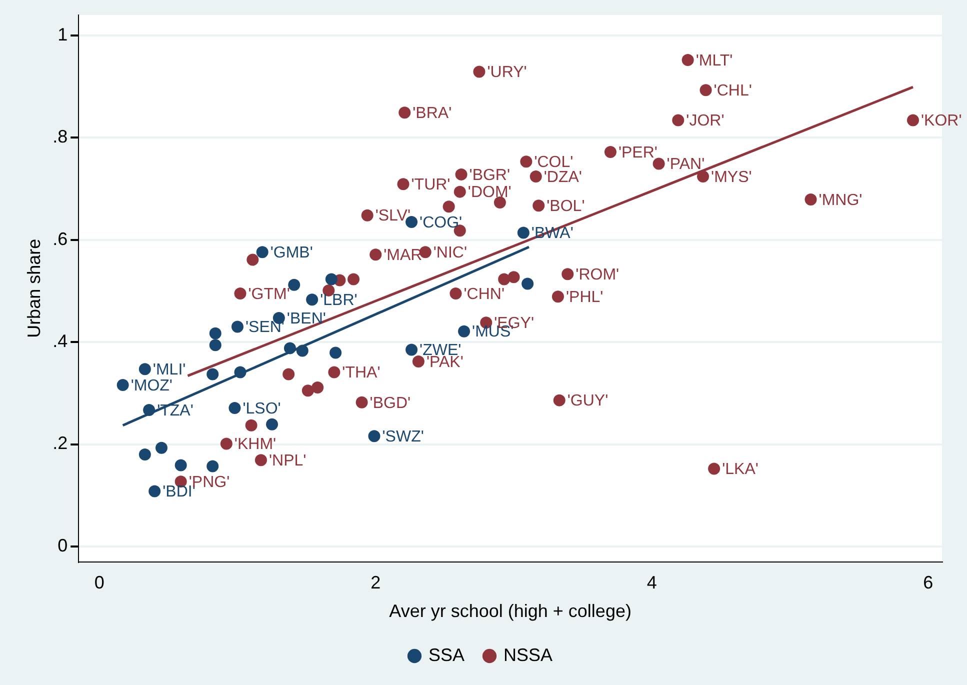 The height and width of the screenshot is (685, 967). Describe the element at coordinates (740, 469) in the screenshot. I see `data-label: 'LKA'` at that location.